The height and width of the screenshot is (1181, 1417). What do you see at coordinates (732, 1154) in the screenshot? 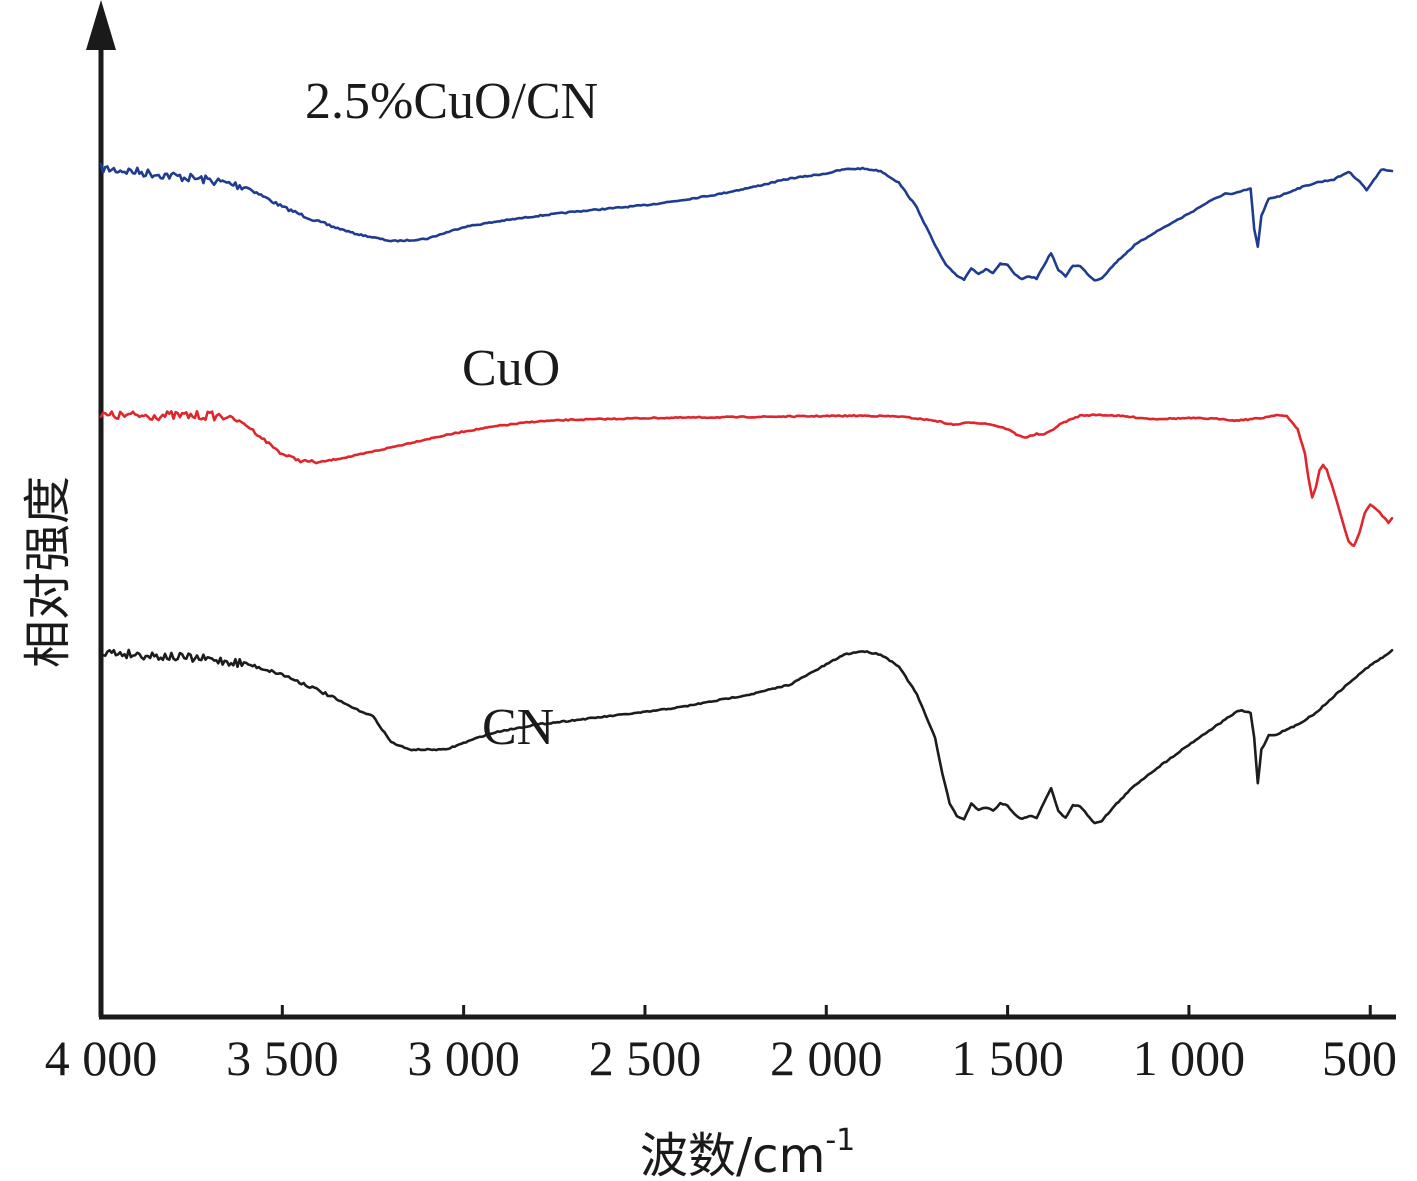
I see `x-axis-title-text: 波数/cm` at bounding box center [732, 1154].